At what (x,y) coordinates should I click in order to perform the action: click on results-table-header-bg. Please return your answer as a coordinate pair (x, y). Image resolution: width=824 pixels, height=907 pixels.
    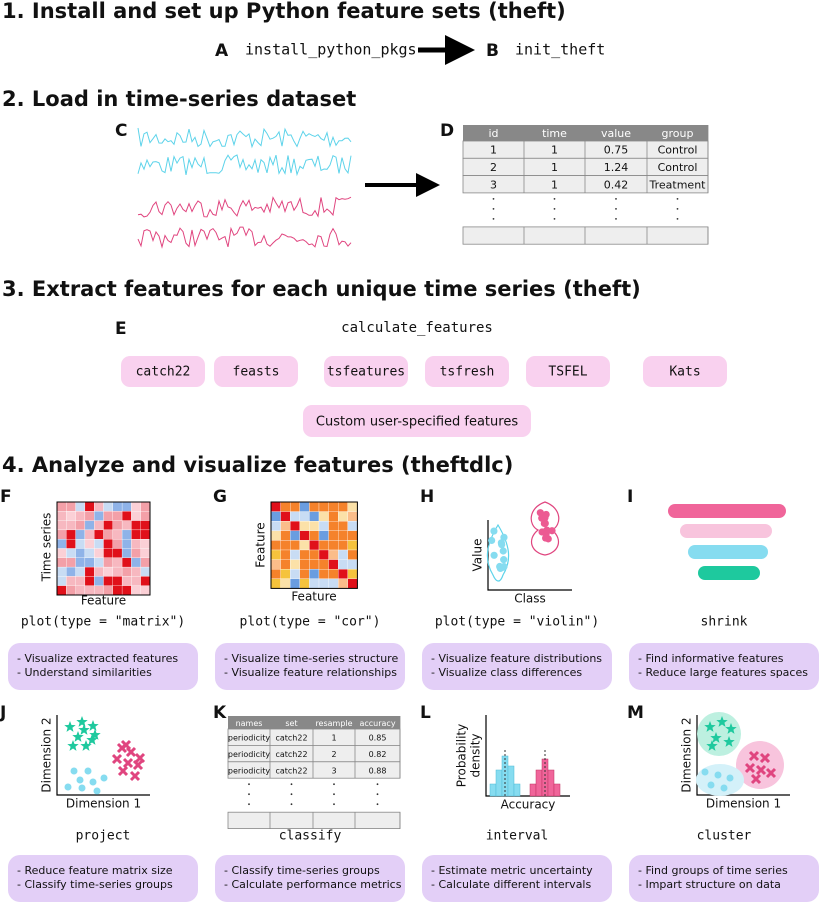
    Looking at the image, I should click on (314, 722).